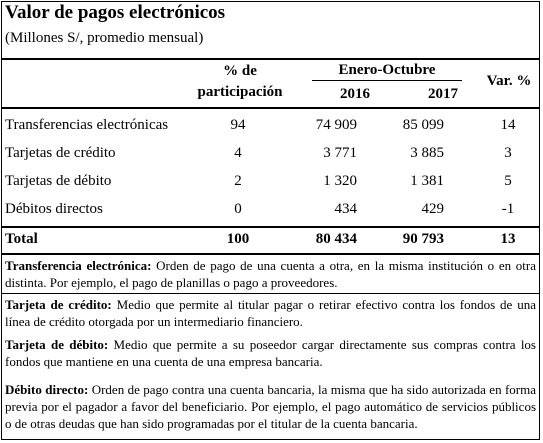 This screenshot has height=443, width=543. I want to click on period-underline, so click(387, 80).